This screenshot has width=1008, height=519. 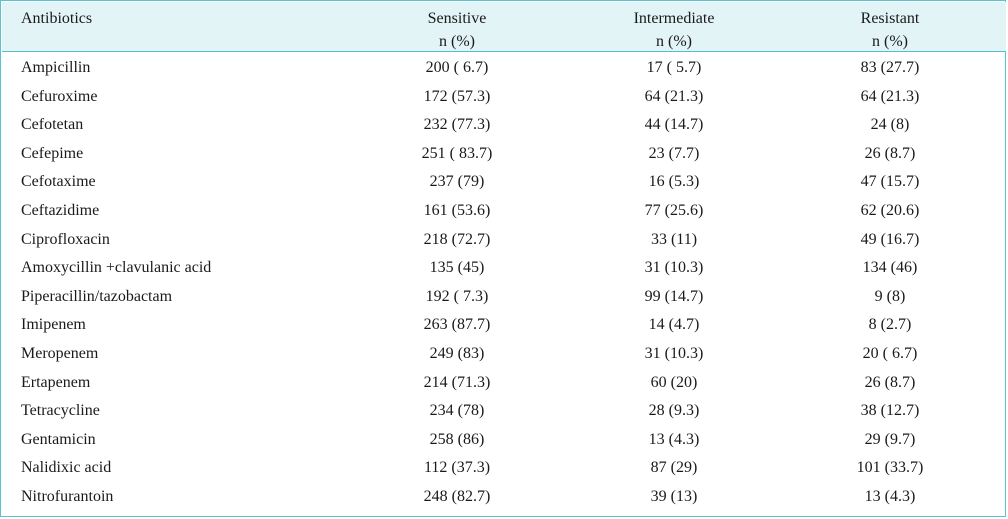 I want to click on sensitive-value: 161 (53.6), so click(x=457, y=210).